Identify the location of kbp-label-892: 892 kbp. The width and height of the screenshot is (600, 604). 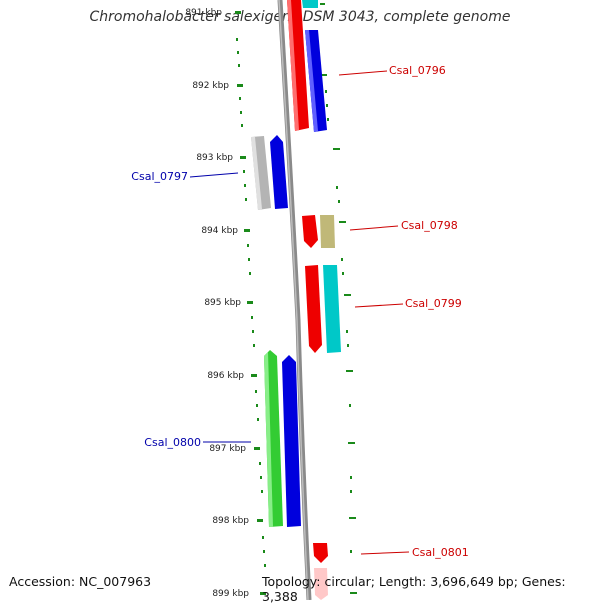
(210, 86).